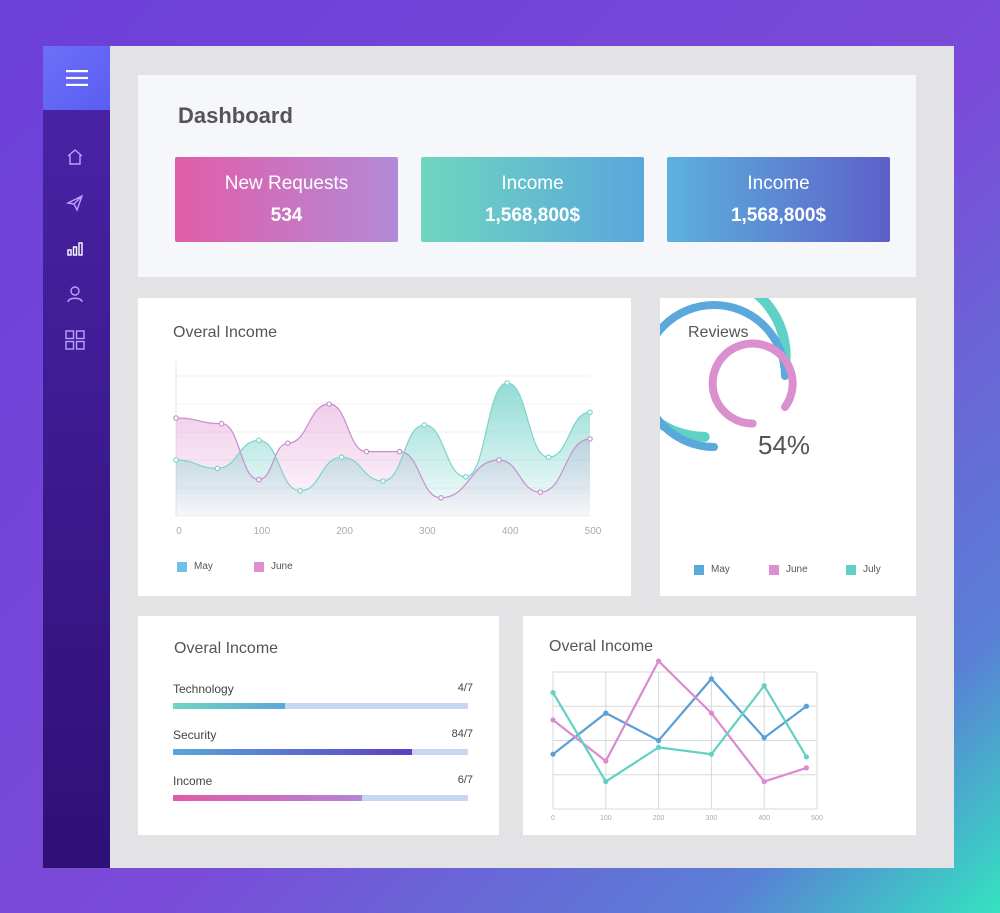 The width and height of the screenshot is (1000, 913). I want to click on progress-fill, so click(267, 798).